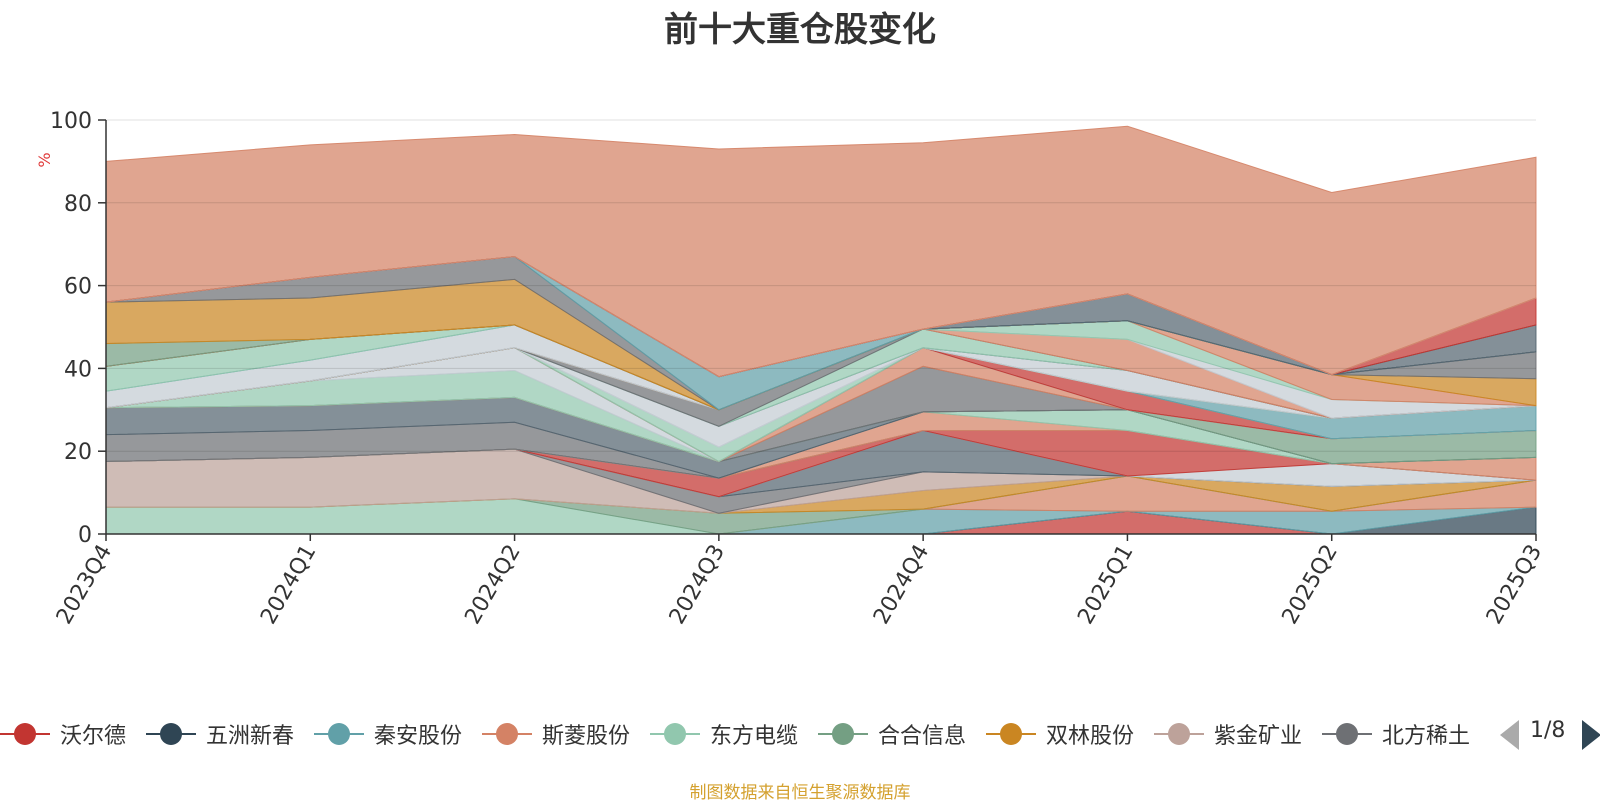 This screenshot has width=1600, height=803. What do you see at coordinates (492, 585) in the screenshot?
I see `x-tick-label-2: 2024Q2` at bounding box center [492, 585].